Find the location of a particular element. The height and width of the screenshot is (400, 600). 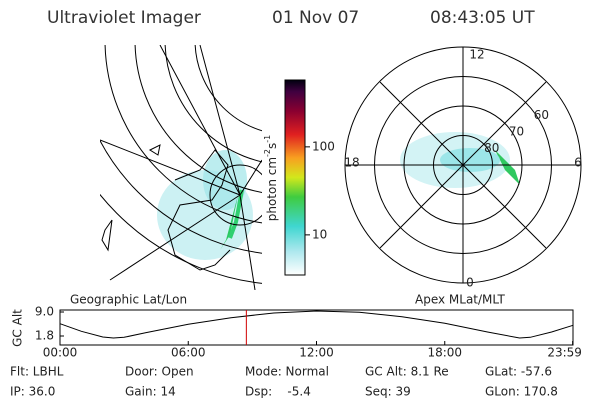

info-field: Mode: Normal is located at coordinates (287, 372).